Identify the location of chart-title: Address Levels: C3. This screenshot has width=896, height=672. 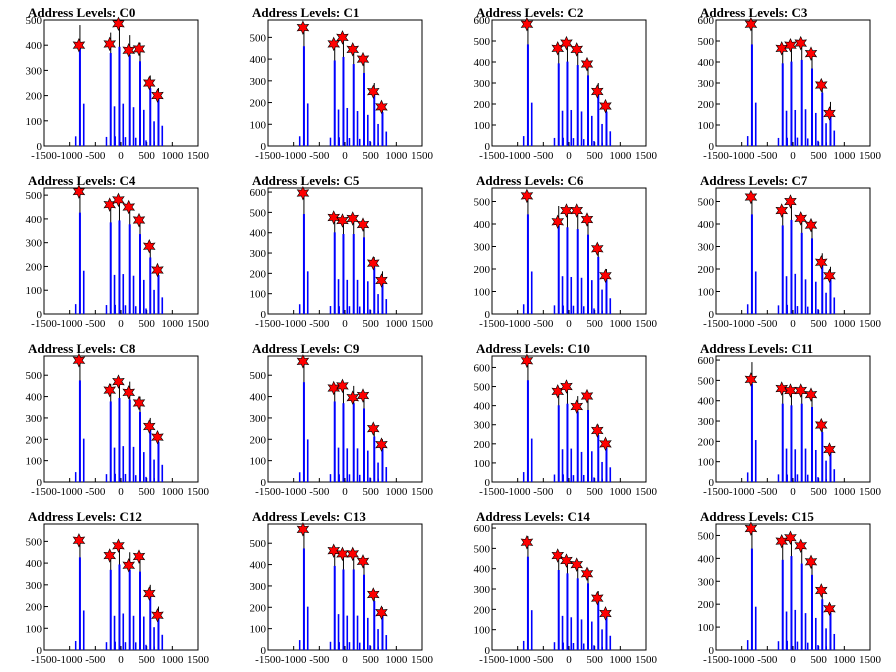
(754, 12).